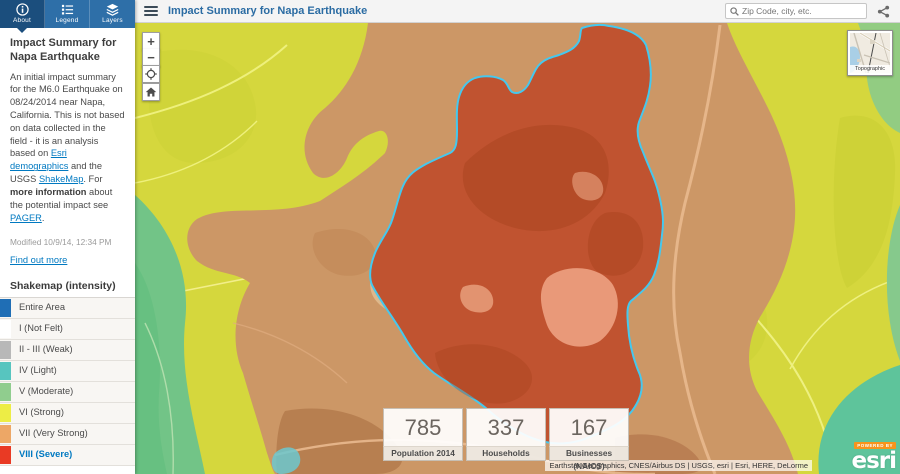  Describe the element at coordinates (112, 9) in the screenshot. I see `layers-icon` at that location.